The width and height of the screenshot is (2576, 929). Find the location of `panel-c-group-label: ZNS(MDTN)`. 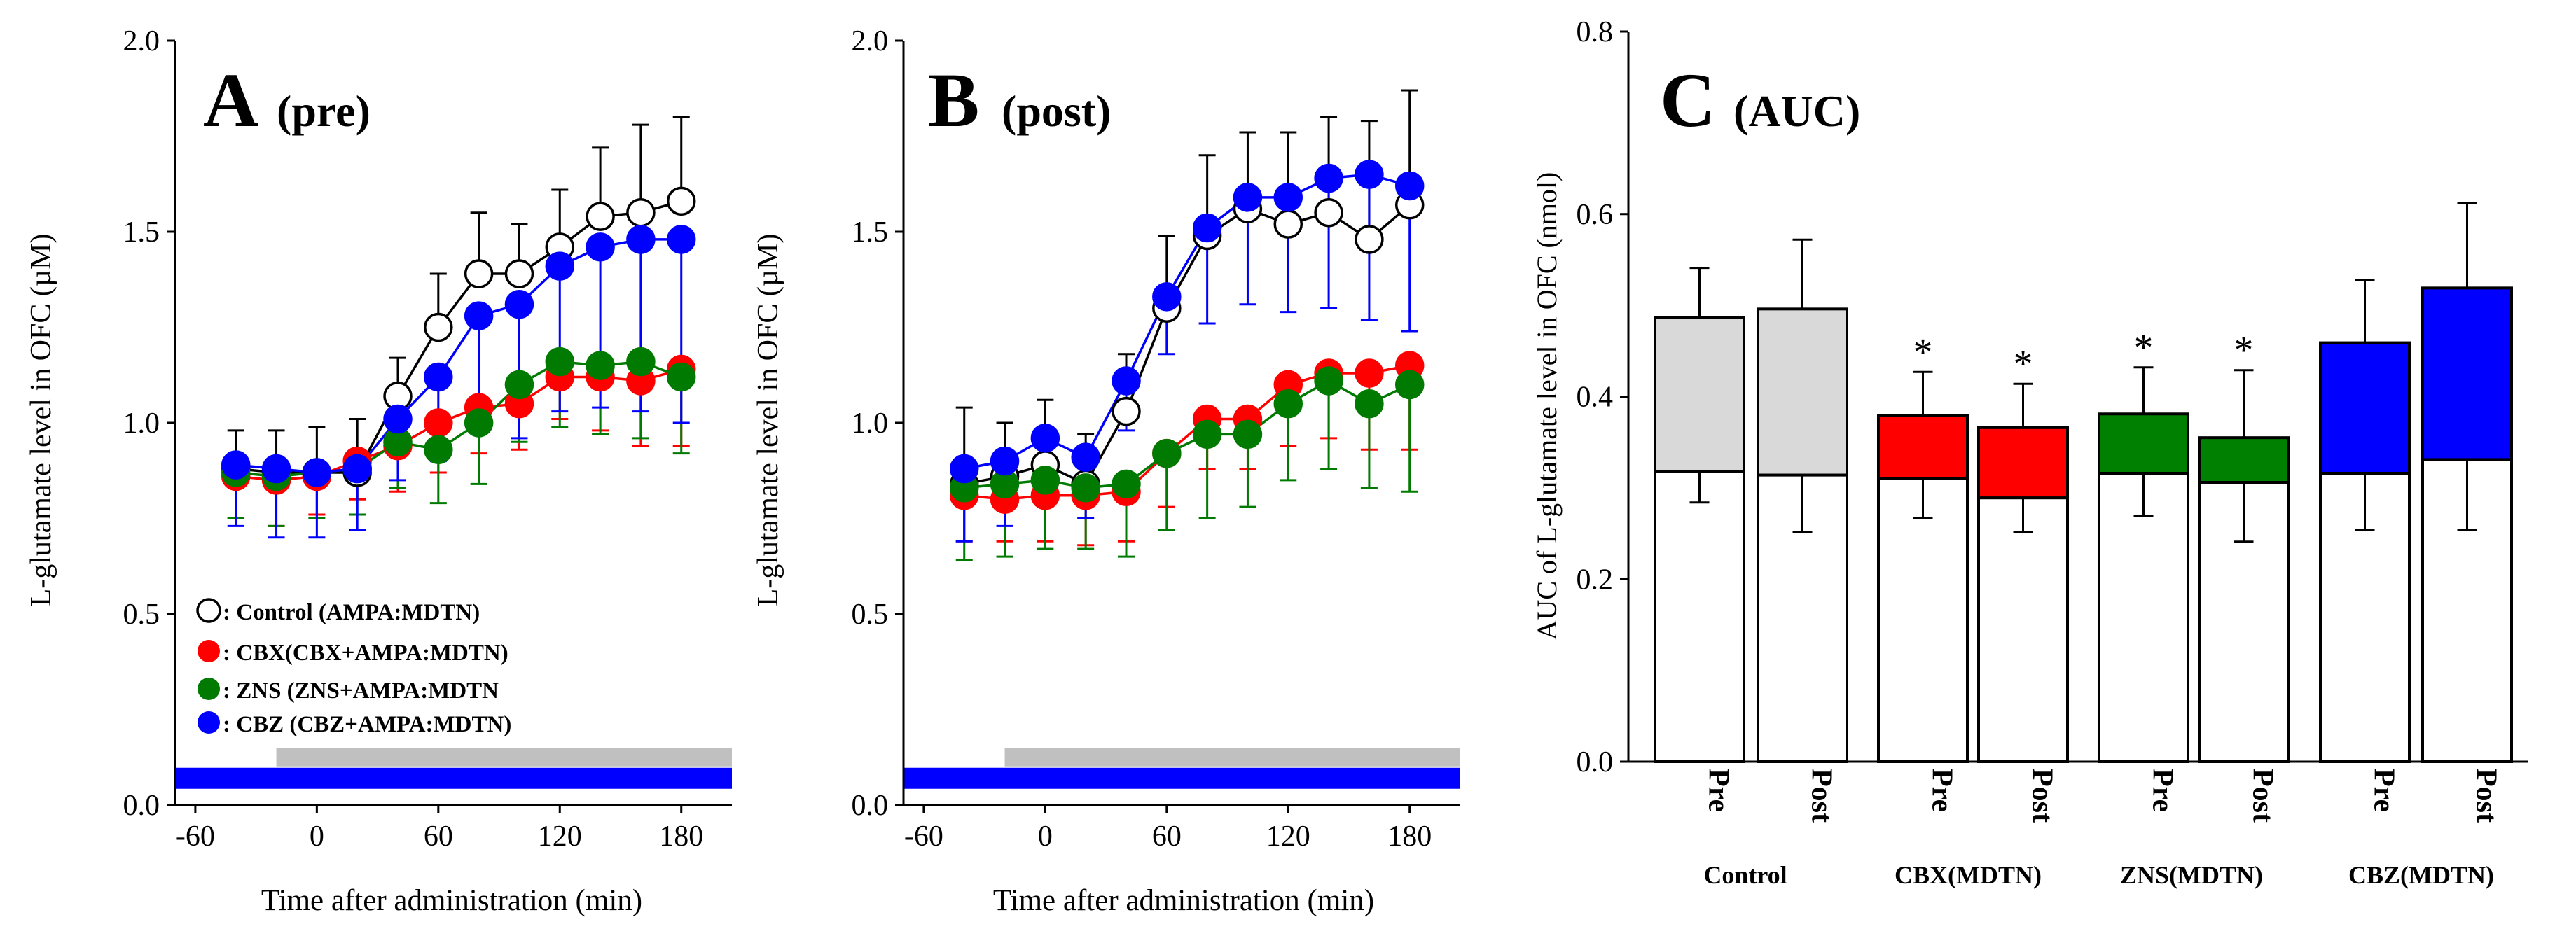

panel-c-group-label: ZNS(MDTN) is located at coordinates (2191, 875).